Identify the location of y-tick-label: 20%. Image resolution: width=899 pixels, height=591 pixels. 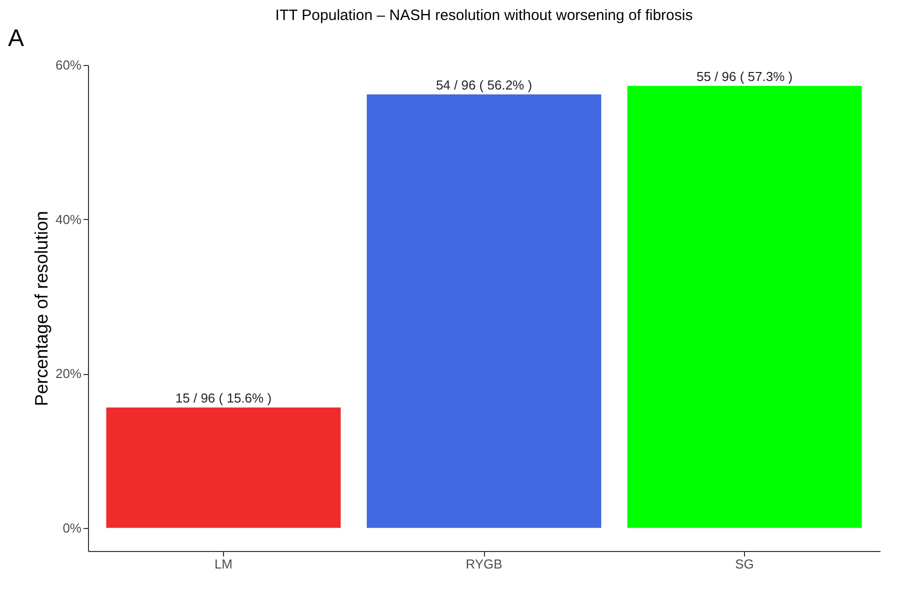
(68, 374).